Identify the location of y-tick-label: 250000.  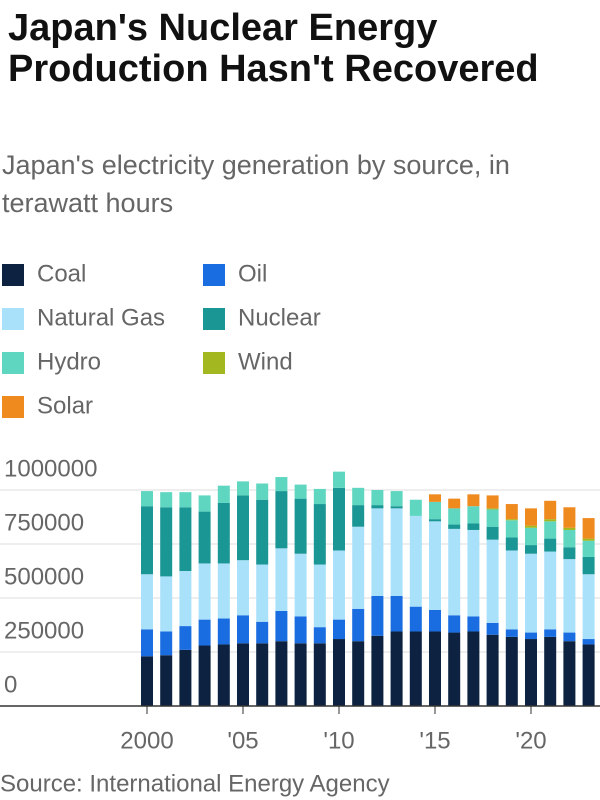
(44, 630).